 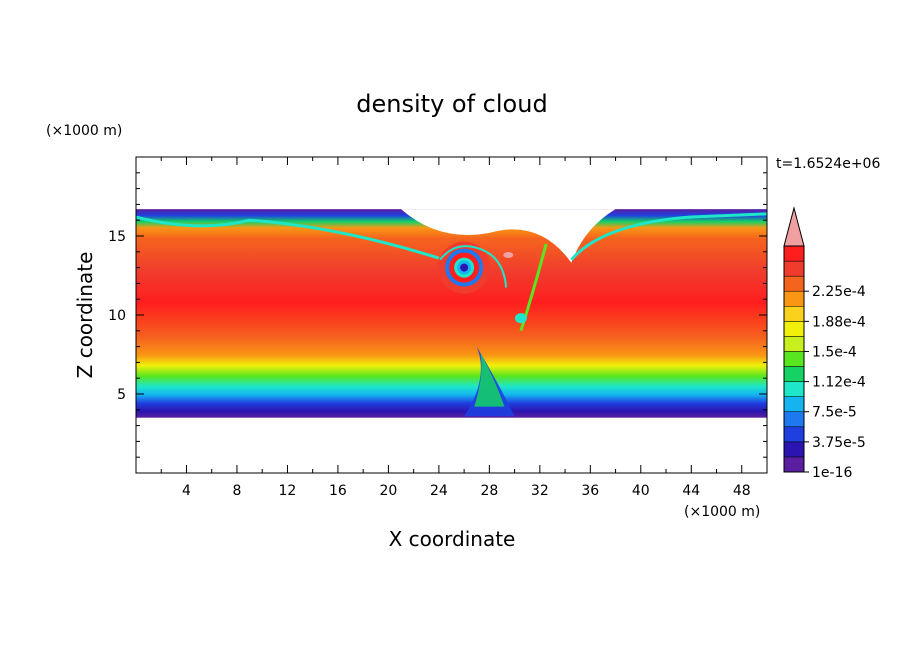 I want to click on colorbar-tick-label: 1e-16, so click(x=832, y=473).